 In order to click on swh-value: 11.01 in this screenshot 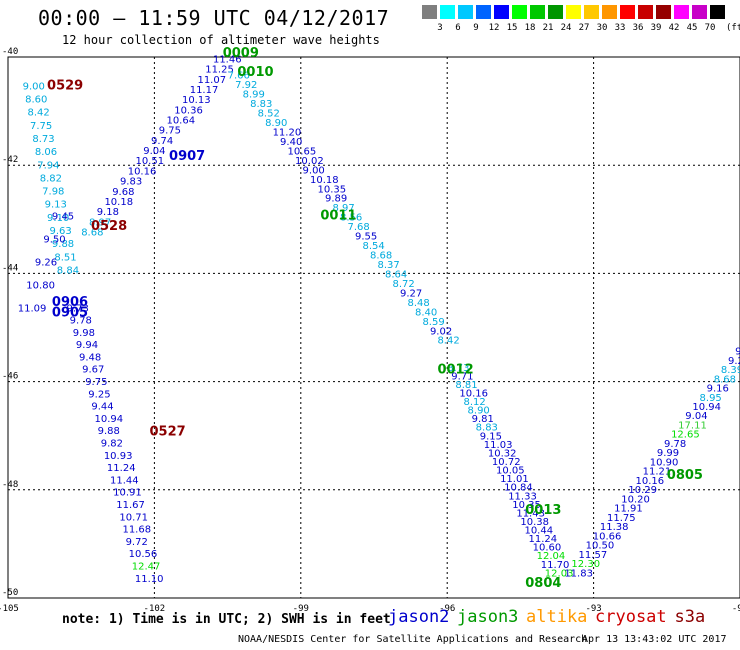, I will do `click(514, 479)`.